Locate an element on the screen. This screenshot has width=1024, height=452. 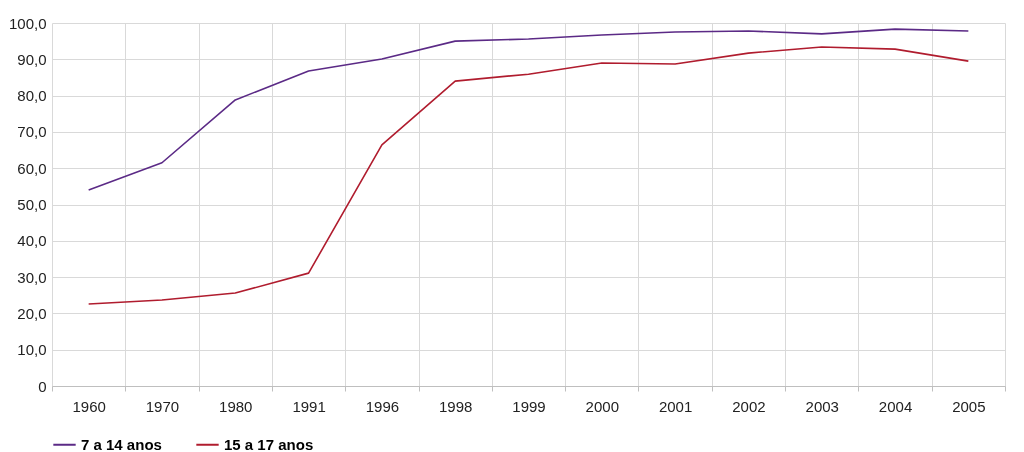
y-tick-label: 50,0 is located at coordinates (32, 204).